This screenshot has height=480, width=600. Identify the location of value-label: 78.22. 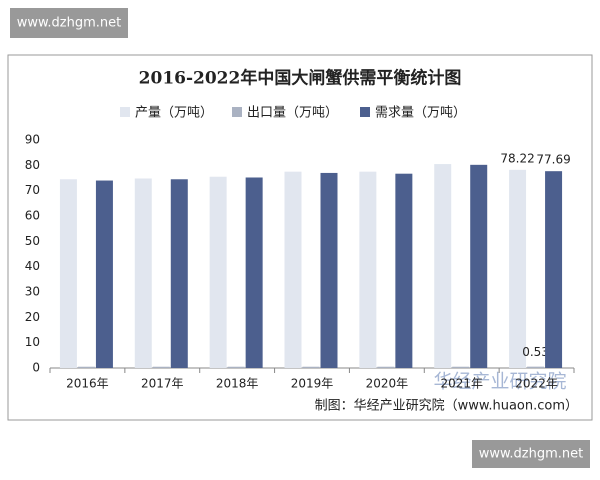
(517, 158).